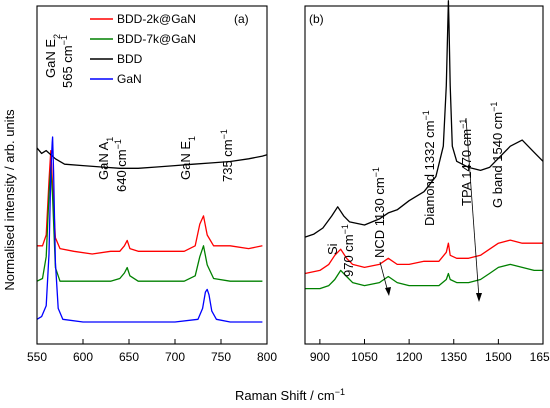  What do you see at coordinates (227, 155) in the screenshot?
I see `annotation-735: 735 cm−1` at bounding box center [227, 155].